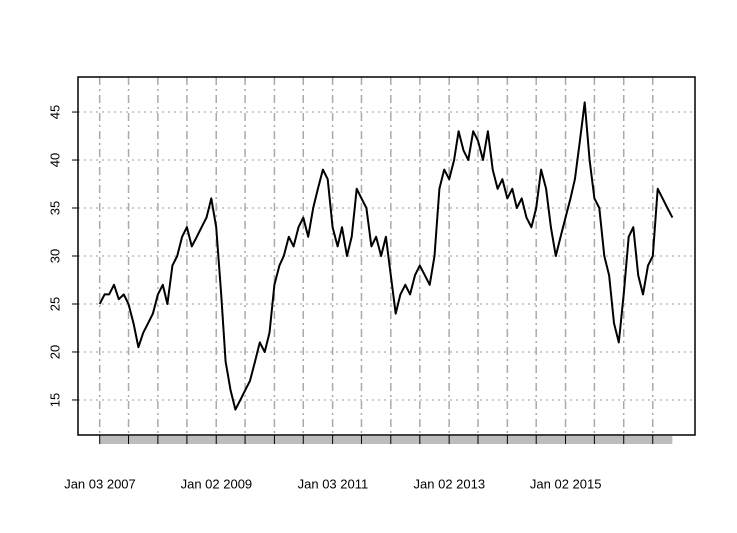 This screenshot has width=737, height=533. Describe the element at coordinates (54, 352) in the screenshot. I see `y-tick-label: 20` at that location.